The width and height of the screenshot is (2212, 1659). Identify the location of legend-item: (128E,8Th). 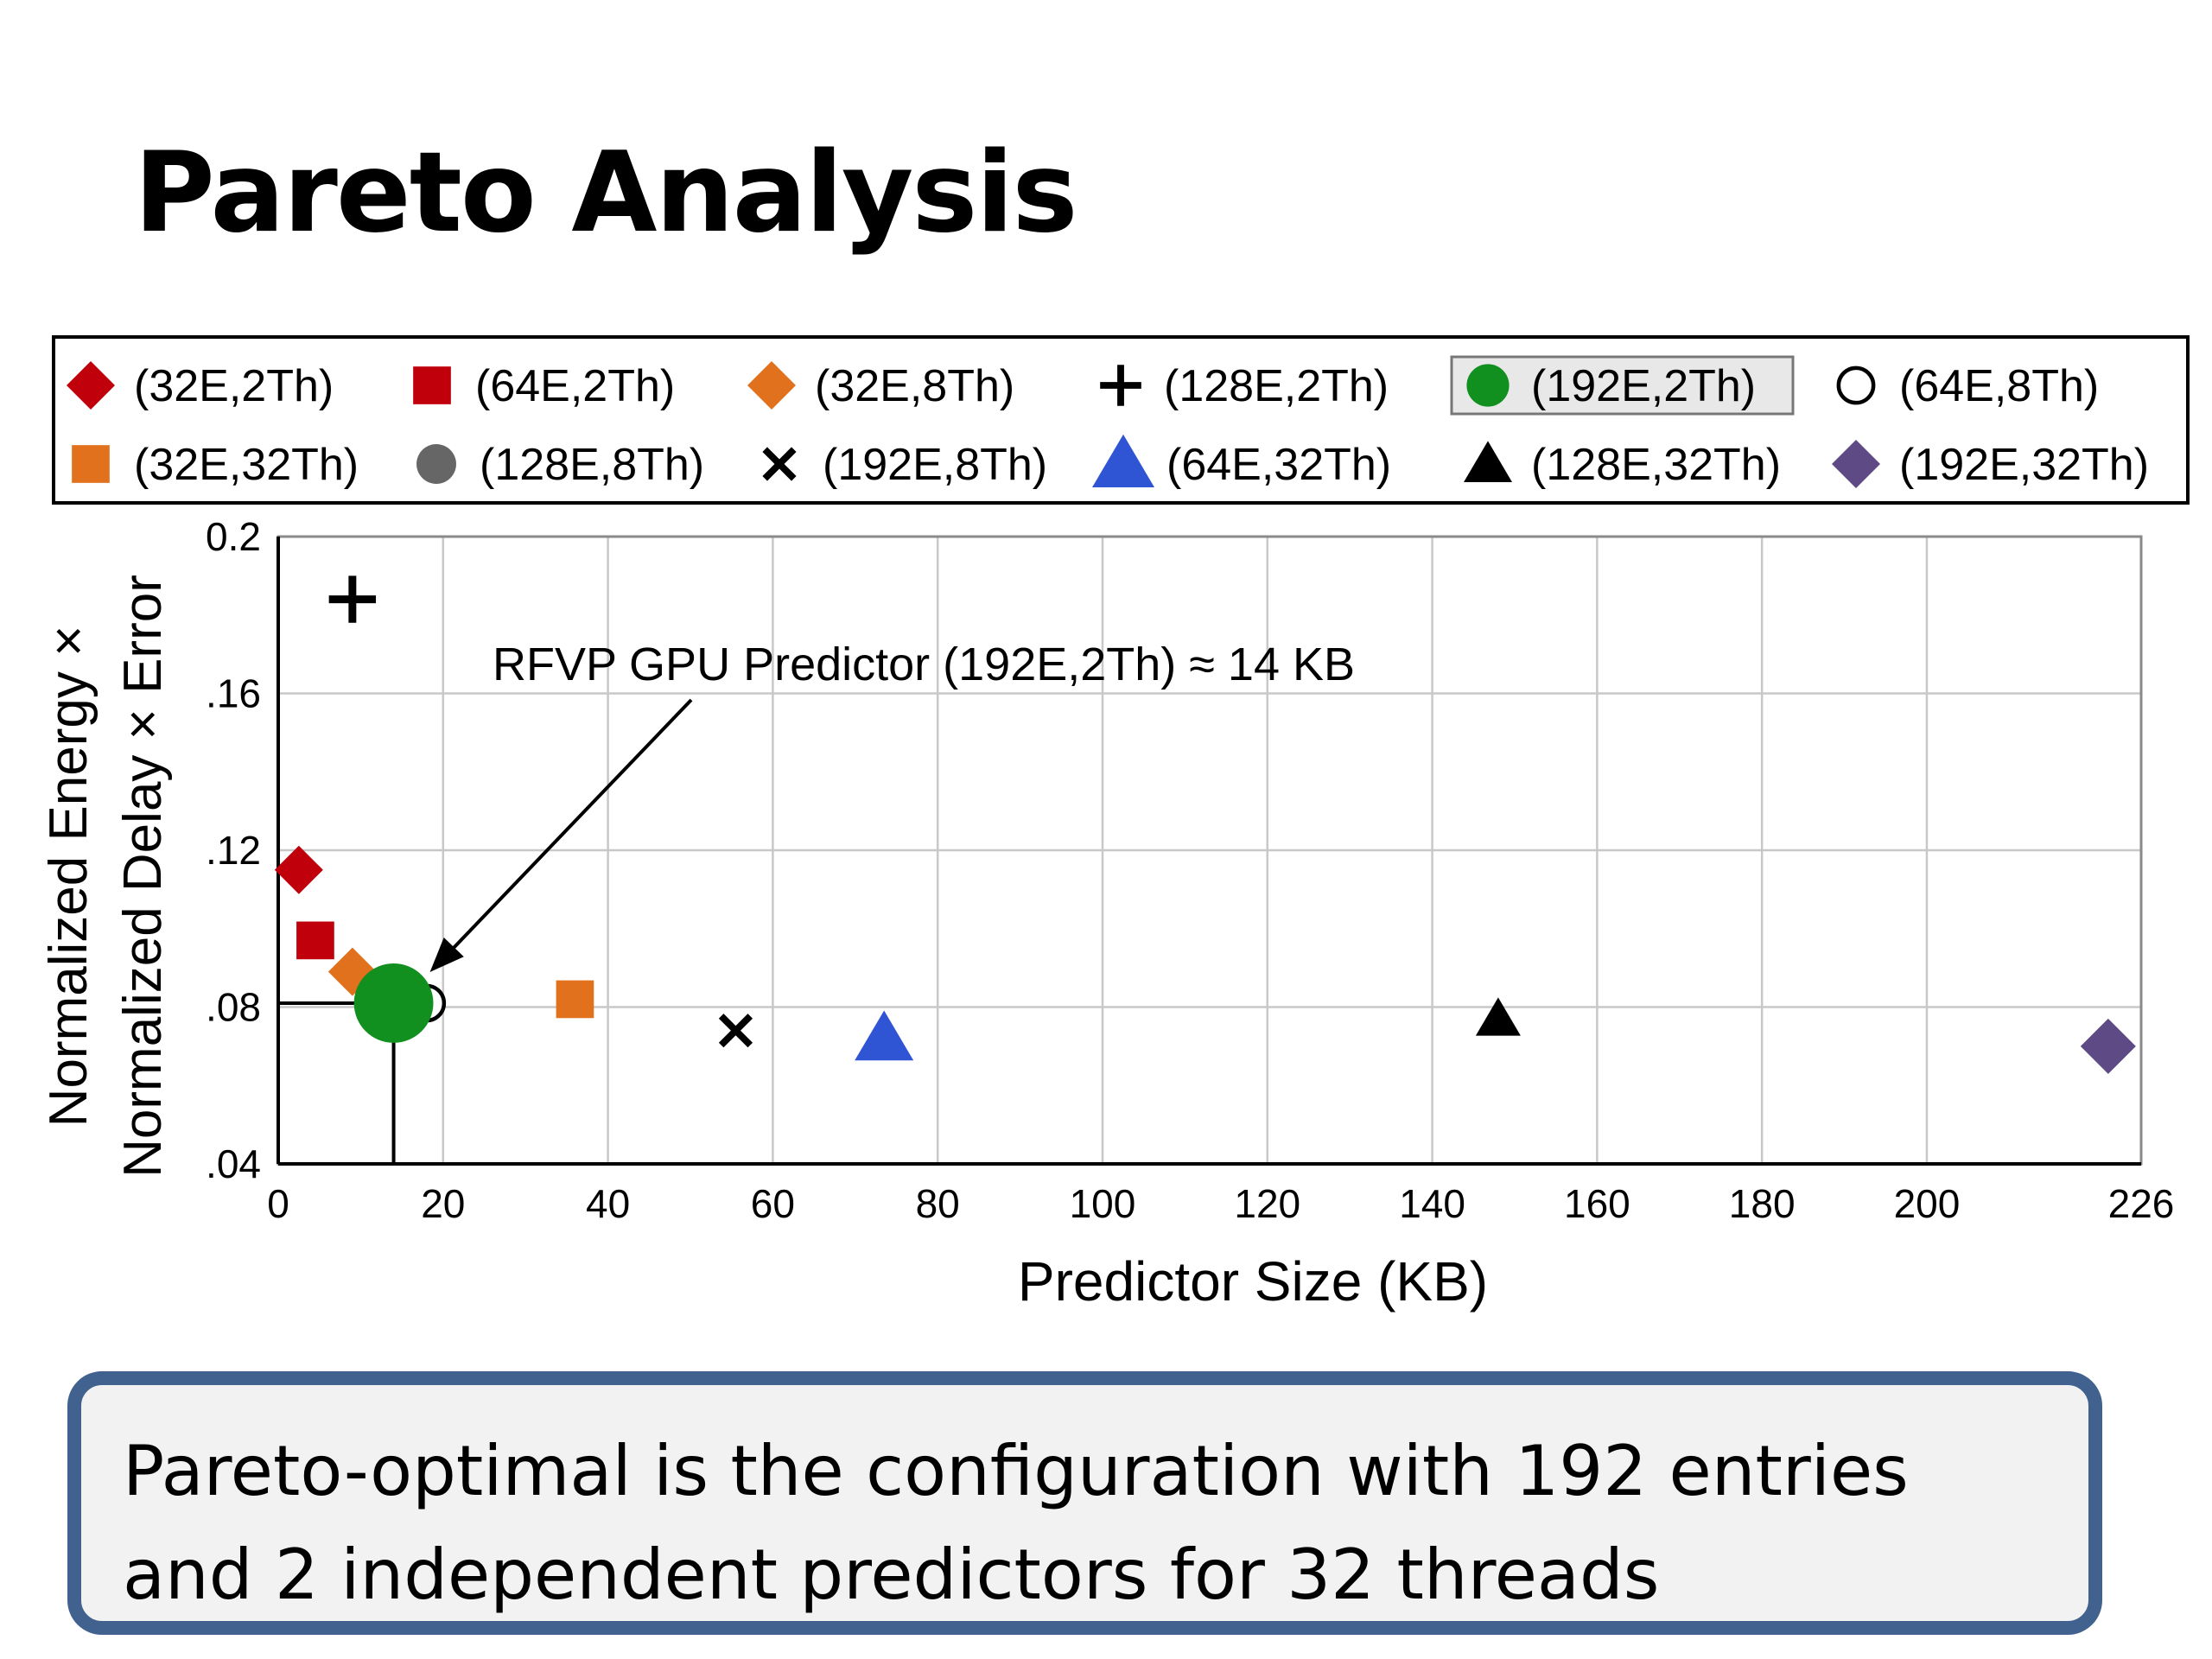
(560, 465).